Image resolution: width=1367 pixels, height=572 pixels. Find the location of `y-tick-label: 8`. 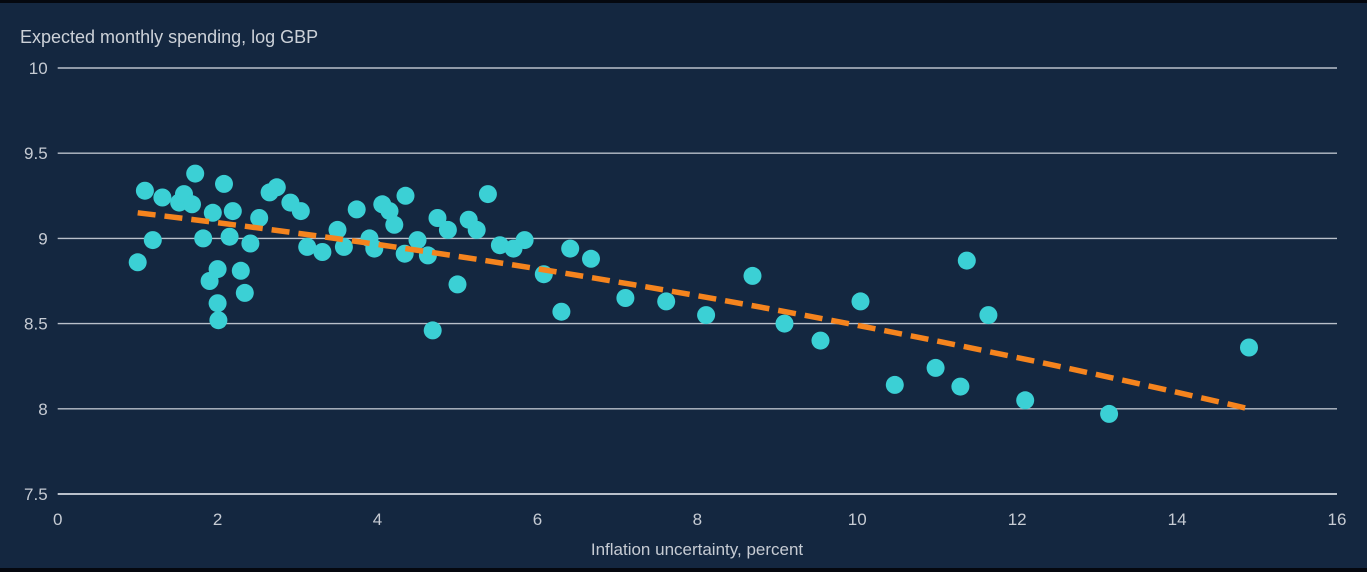

y-tick-label: 8 is located at coordinates (42, 409).